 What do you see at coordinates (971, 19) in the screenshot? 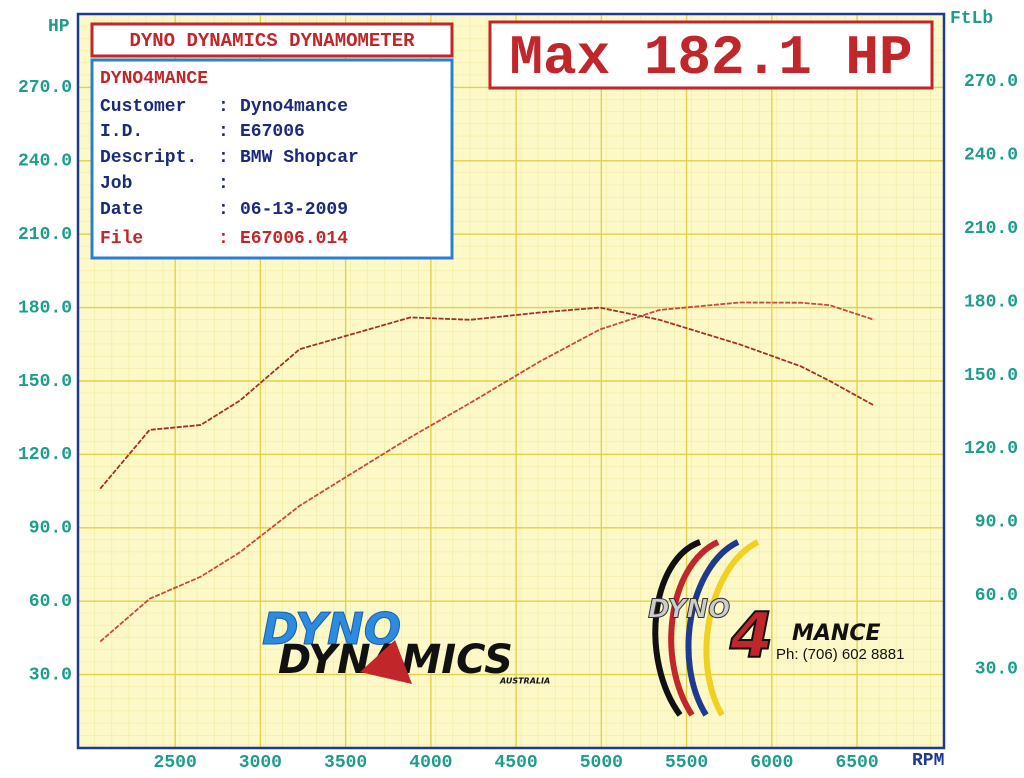
I see `y2-axis-title: FtLb` at bounding box center [971, 19].